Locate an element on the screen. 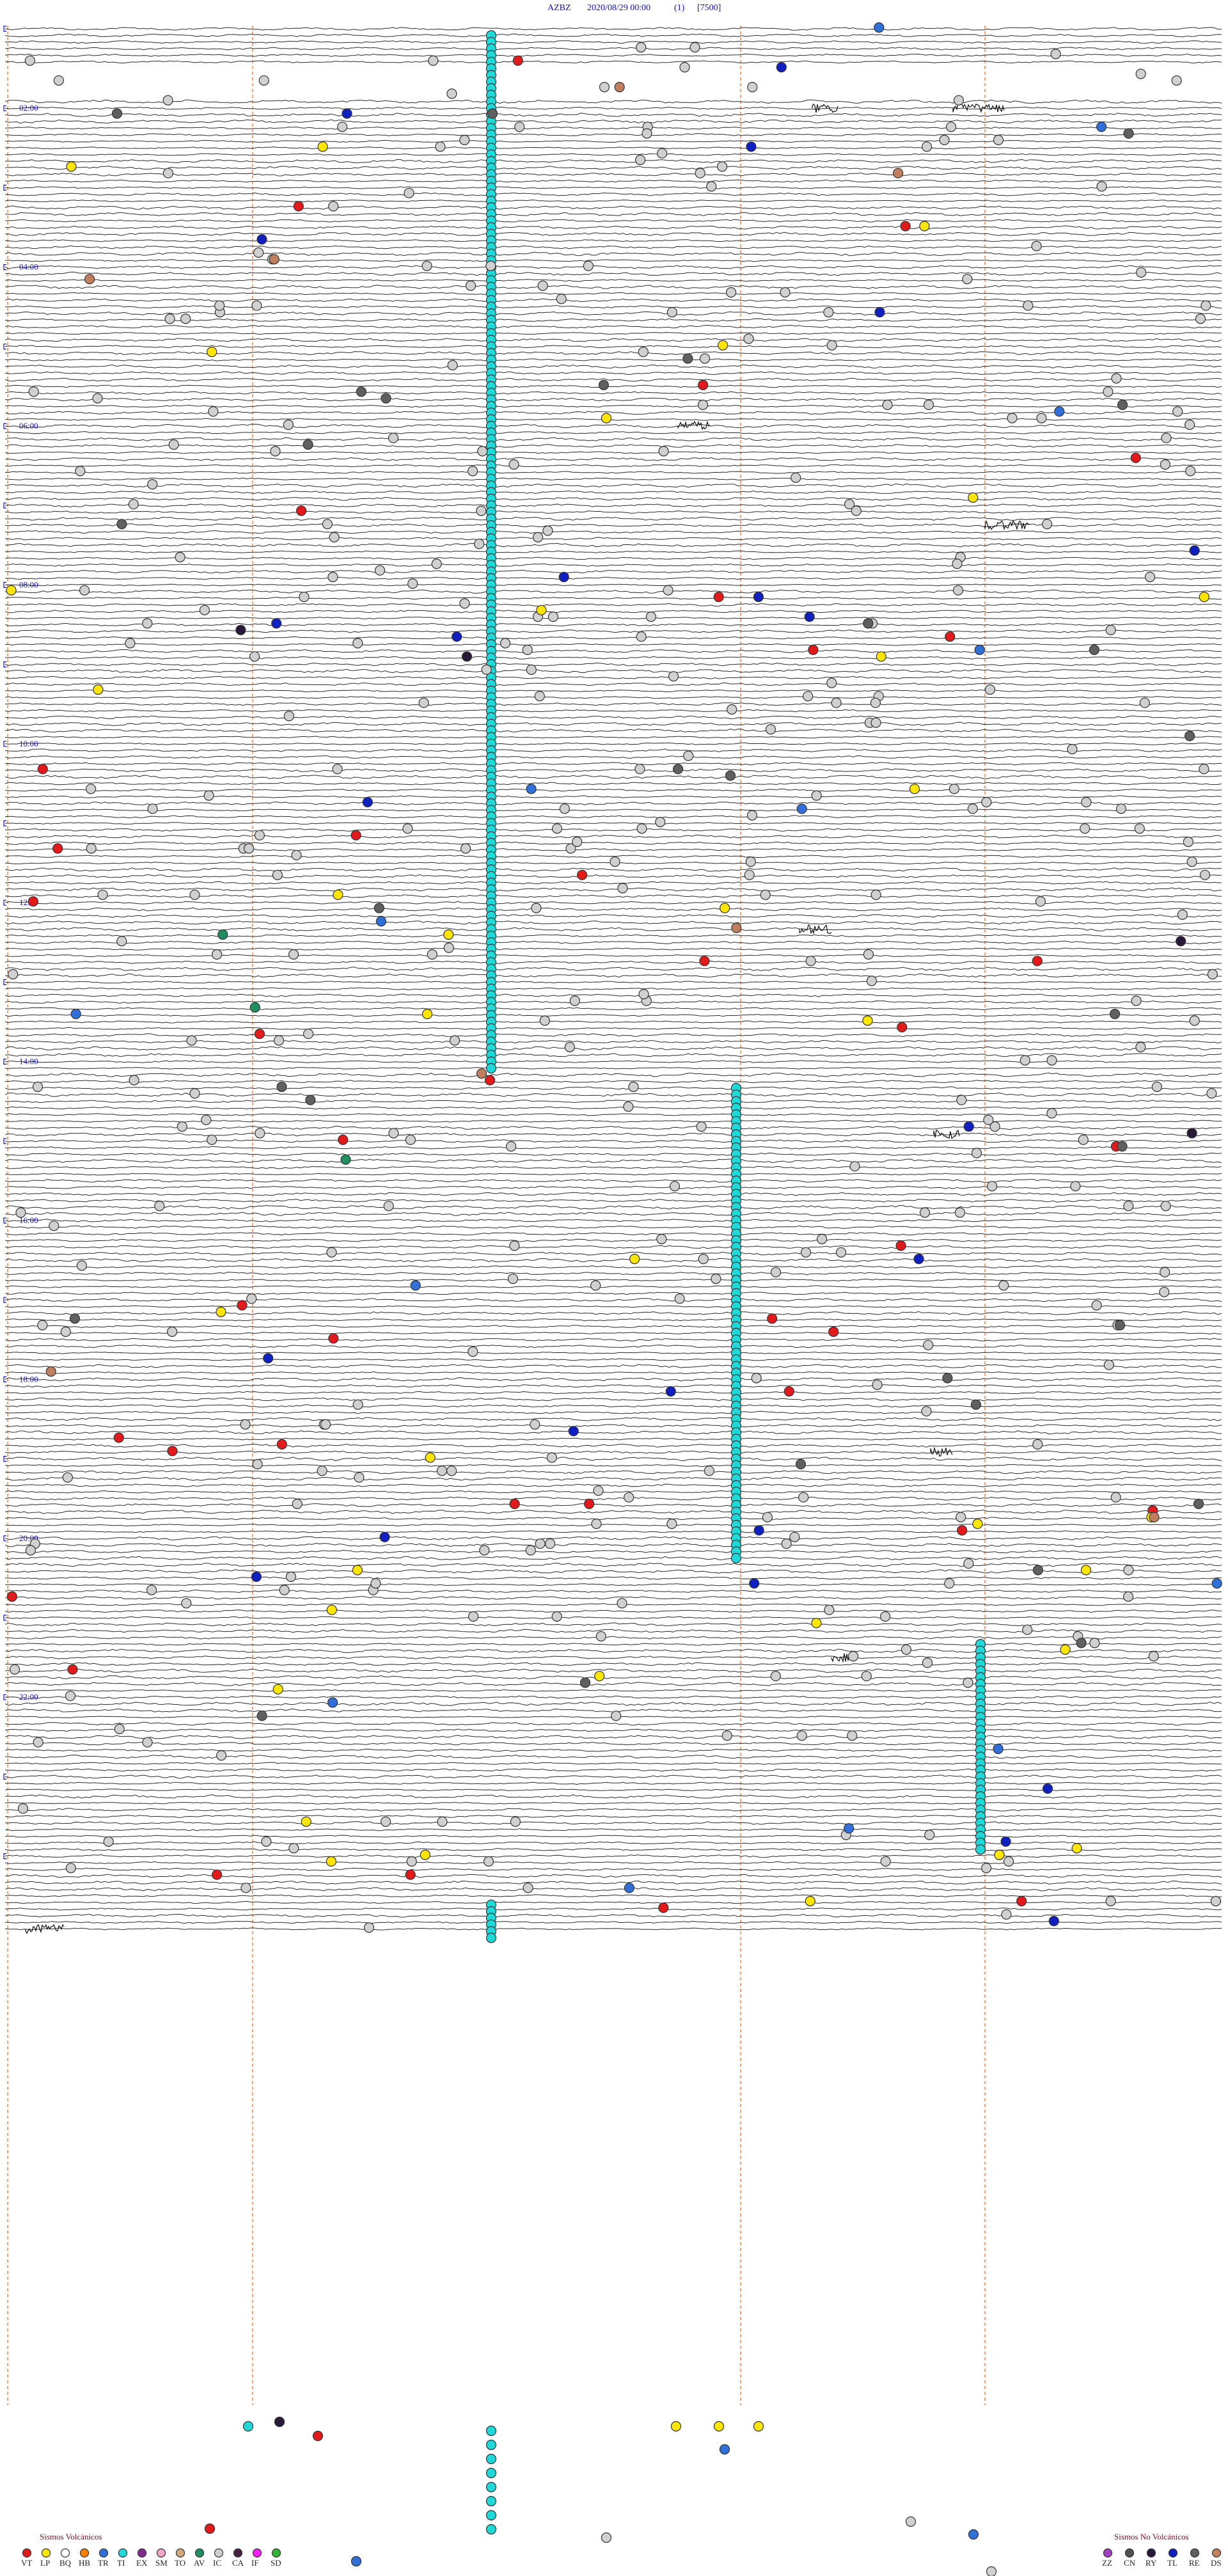  burst-trace is located at coordinates (45, 1929).